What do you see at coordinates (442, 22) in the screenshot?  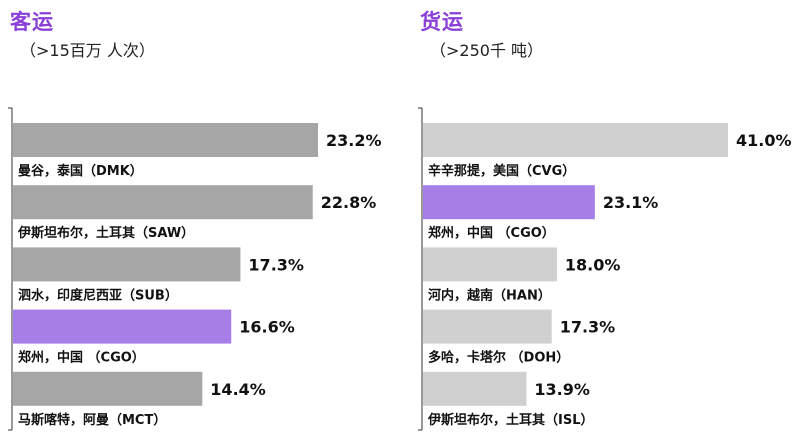 I see `chart-title: 货运` at bounding box center [442, 22].